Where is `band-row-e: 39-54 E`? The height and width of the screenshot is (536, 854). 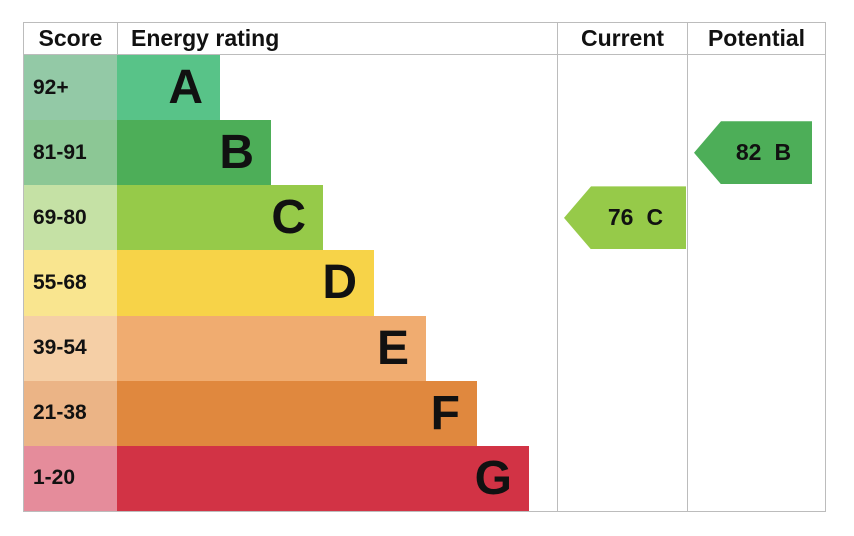
band-row-e: 39-54 E is located at coordinates (424, 348).